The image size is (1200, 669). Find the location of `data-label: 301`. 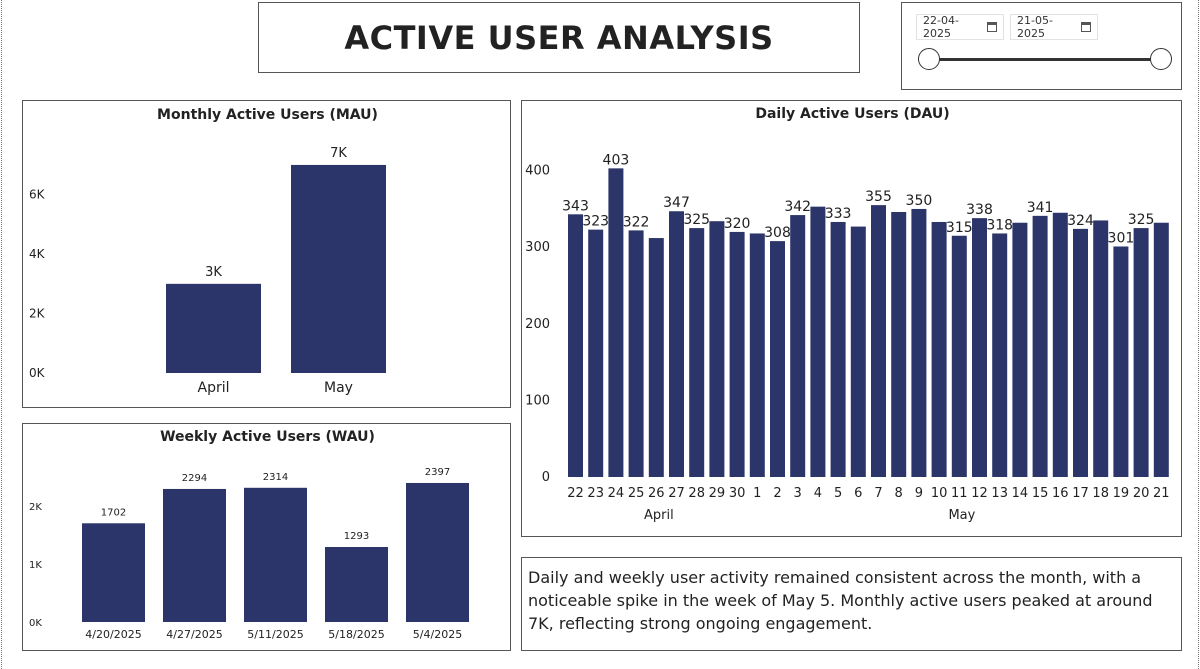

data-label: 301 is located at coordinates (1121, 238).